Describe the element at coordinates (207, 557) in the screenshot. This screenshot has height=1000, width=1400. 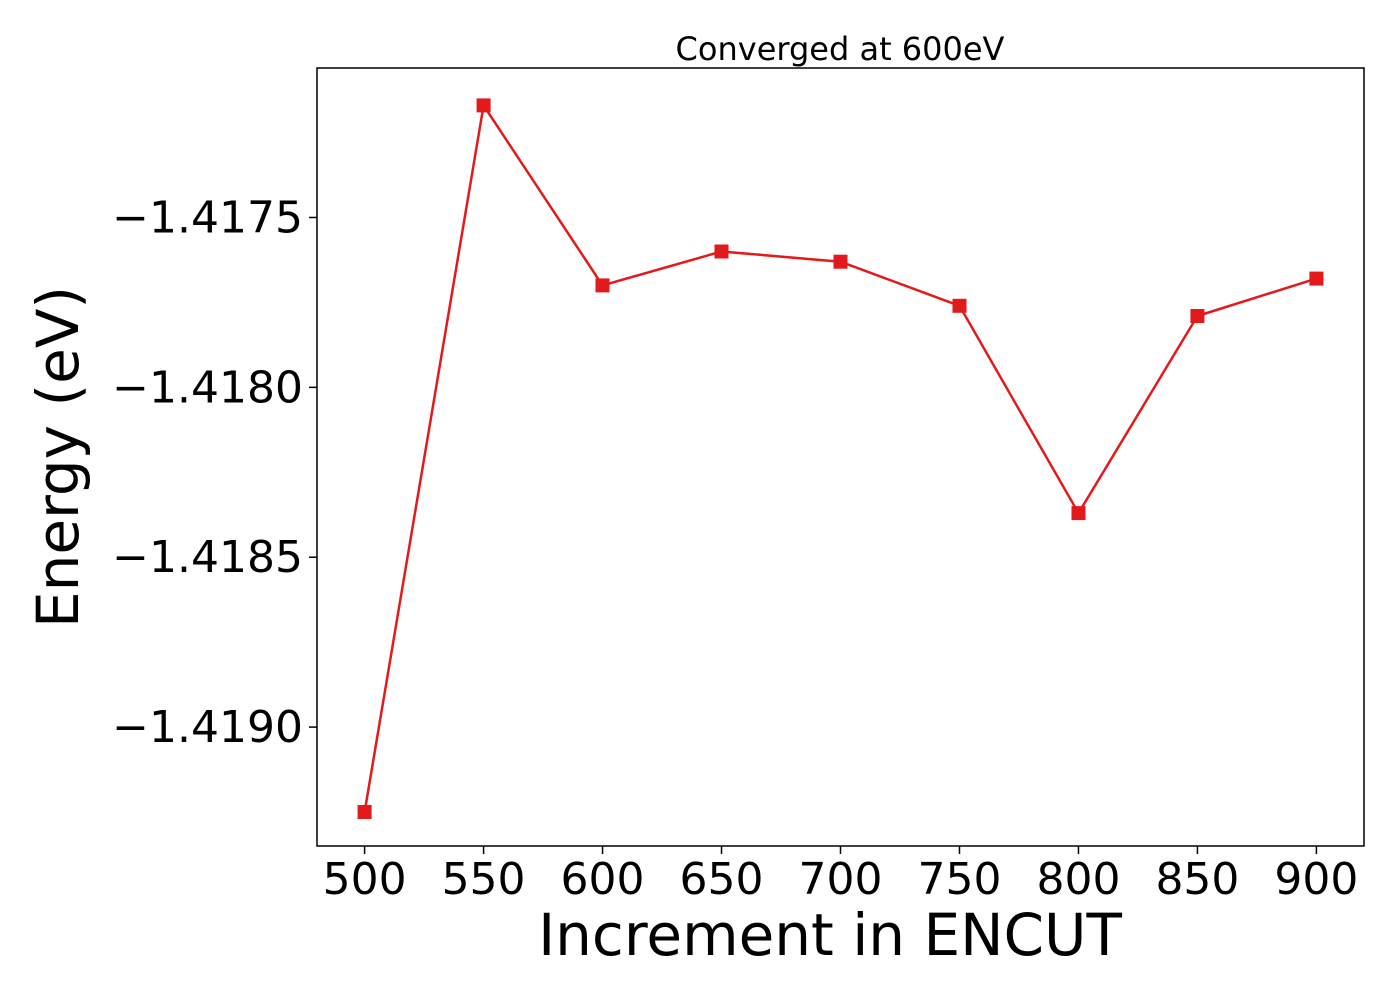
I see `y-tick-label: −1.4185` at that location.